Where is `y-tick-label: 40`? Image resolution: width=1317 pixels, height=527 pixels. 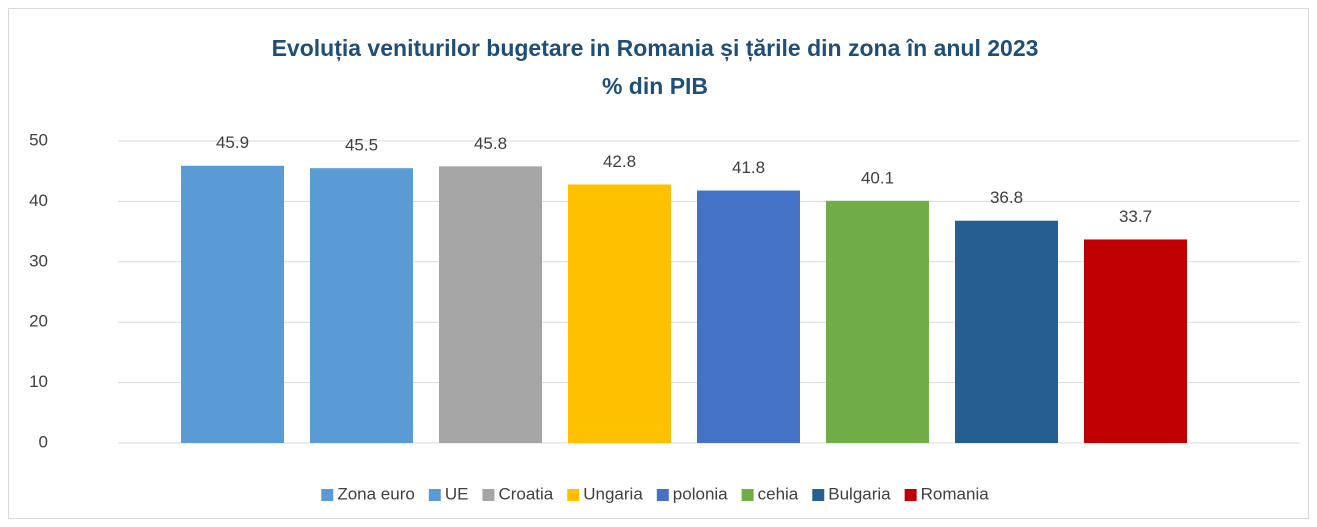 y-tick-label: 40 is located at coordinates (38, 200).